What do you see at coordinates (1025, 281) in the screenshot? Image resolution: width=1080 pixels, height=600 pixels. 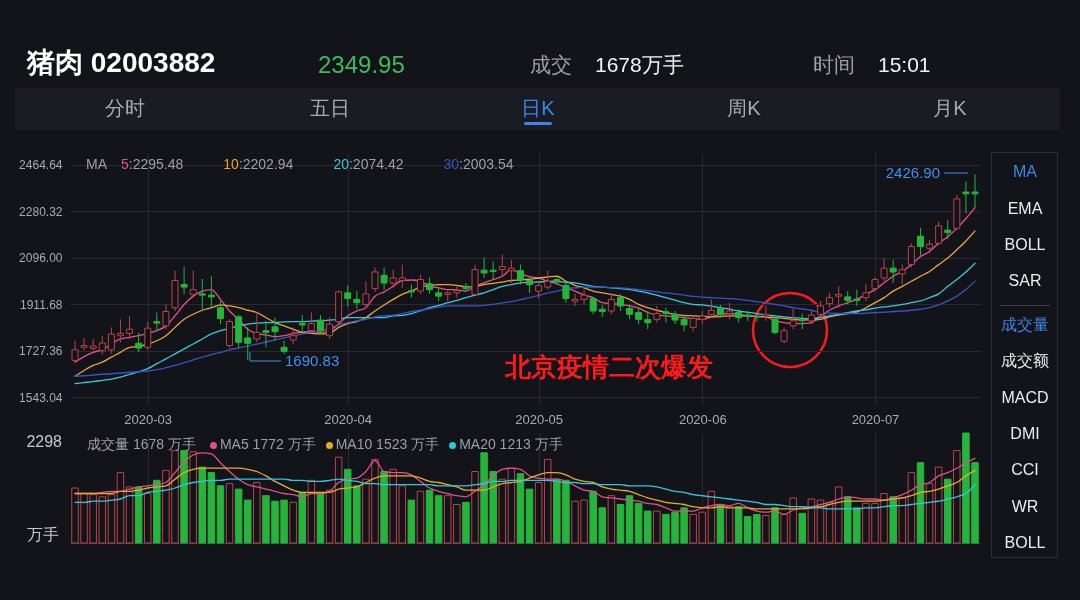 I see `text: SAR` at bounding box center [1025, 281].